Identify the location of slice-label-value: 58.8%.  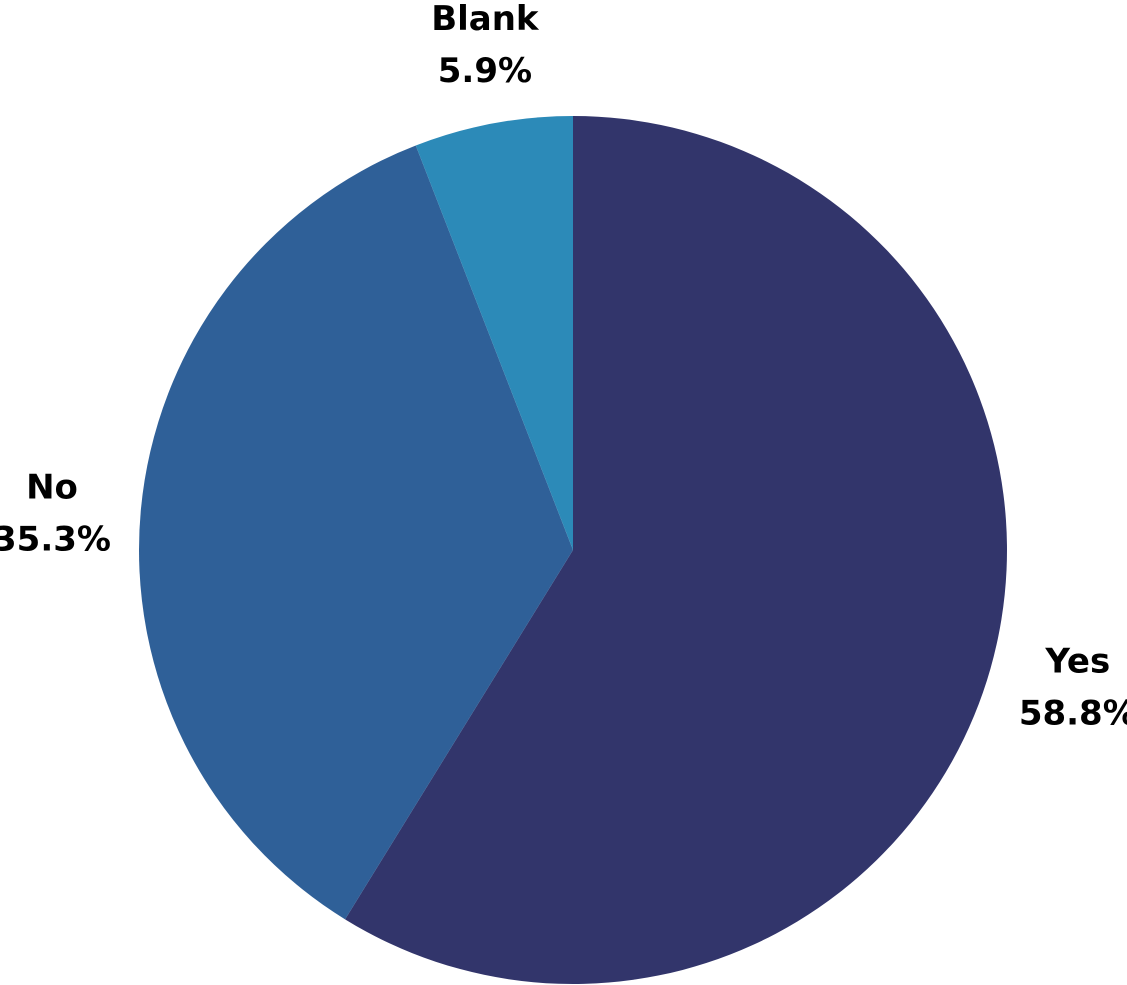
(1073, 714).